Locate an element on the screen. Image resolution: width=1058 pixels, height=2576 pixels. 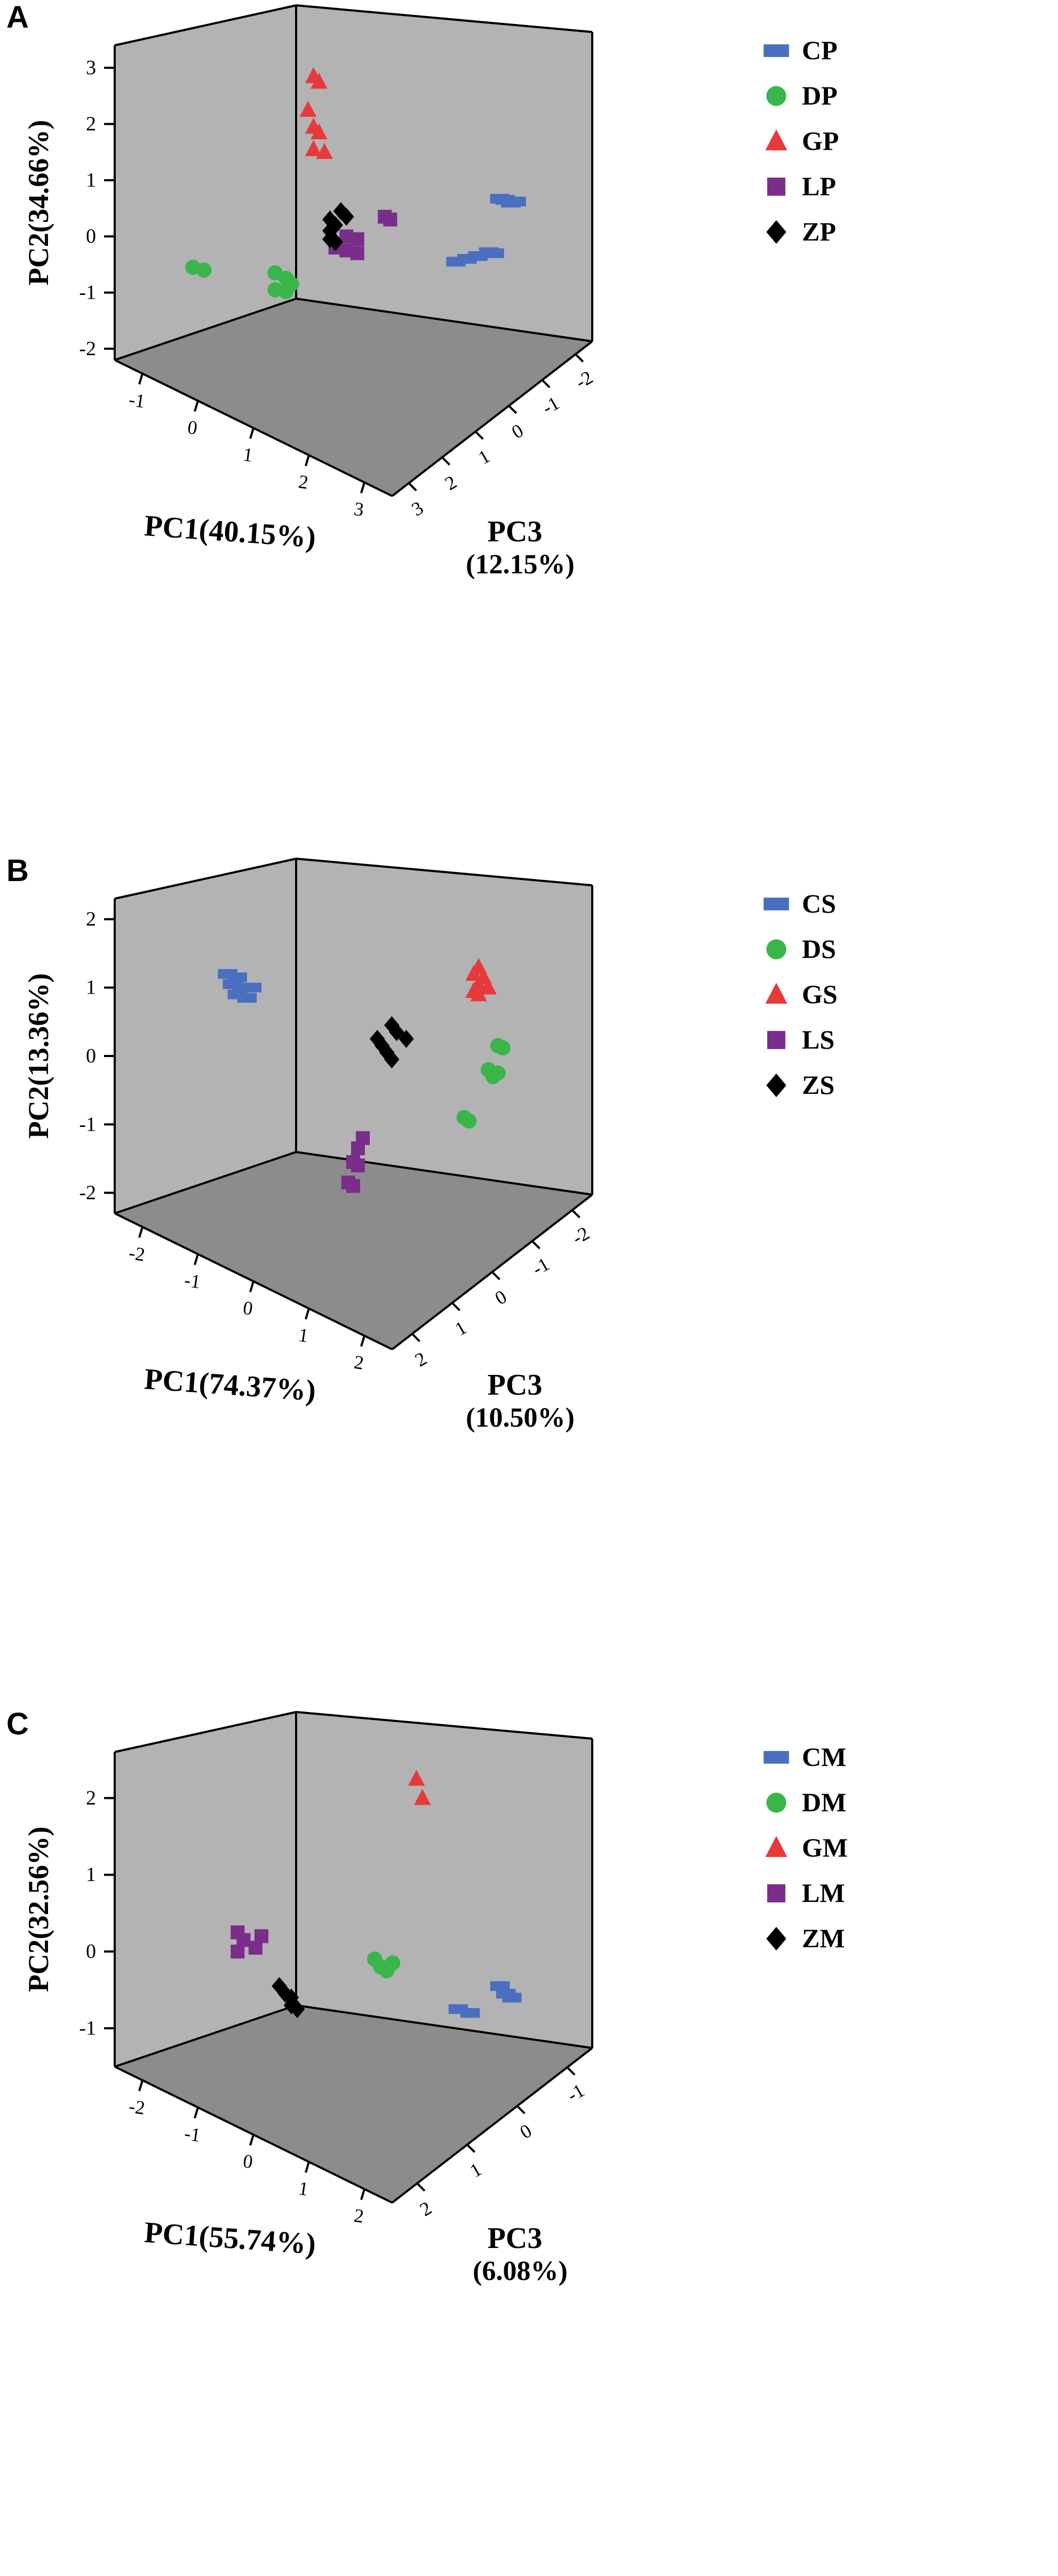
left-wall is located at coordinates (205, 1036).